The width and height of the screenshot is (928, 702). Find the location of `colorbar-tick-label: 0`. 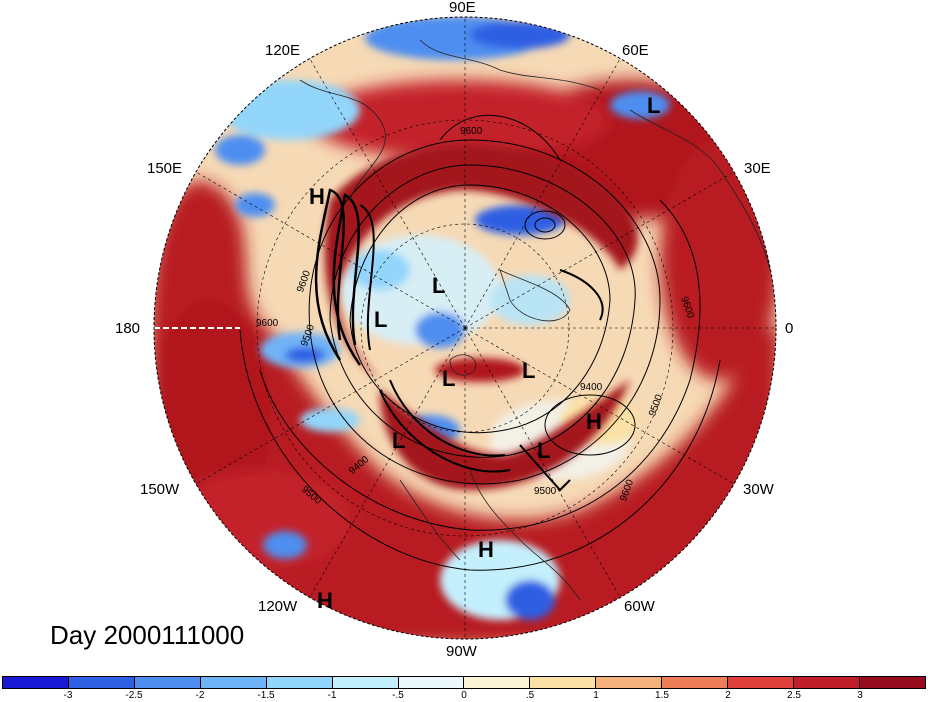

colorbar-tick-label: 0 is located at coordinates (464, 695).